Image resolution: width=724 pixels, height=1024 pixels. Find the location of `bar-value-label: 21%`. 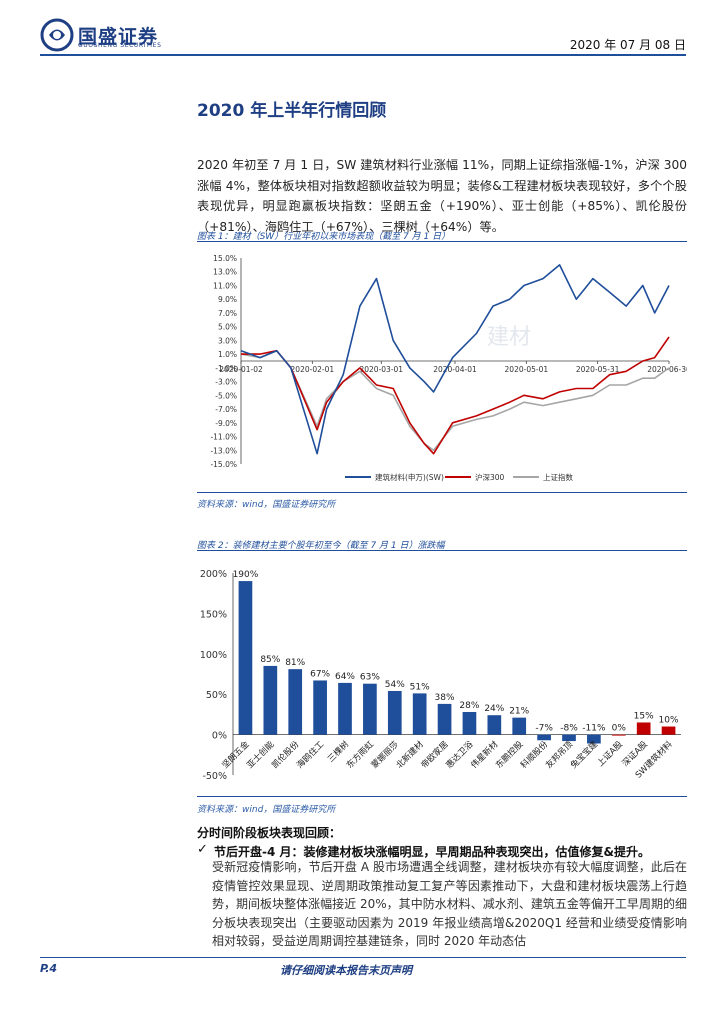

bar-value-label: 21% is located at coordinates (519, 712).